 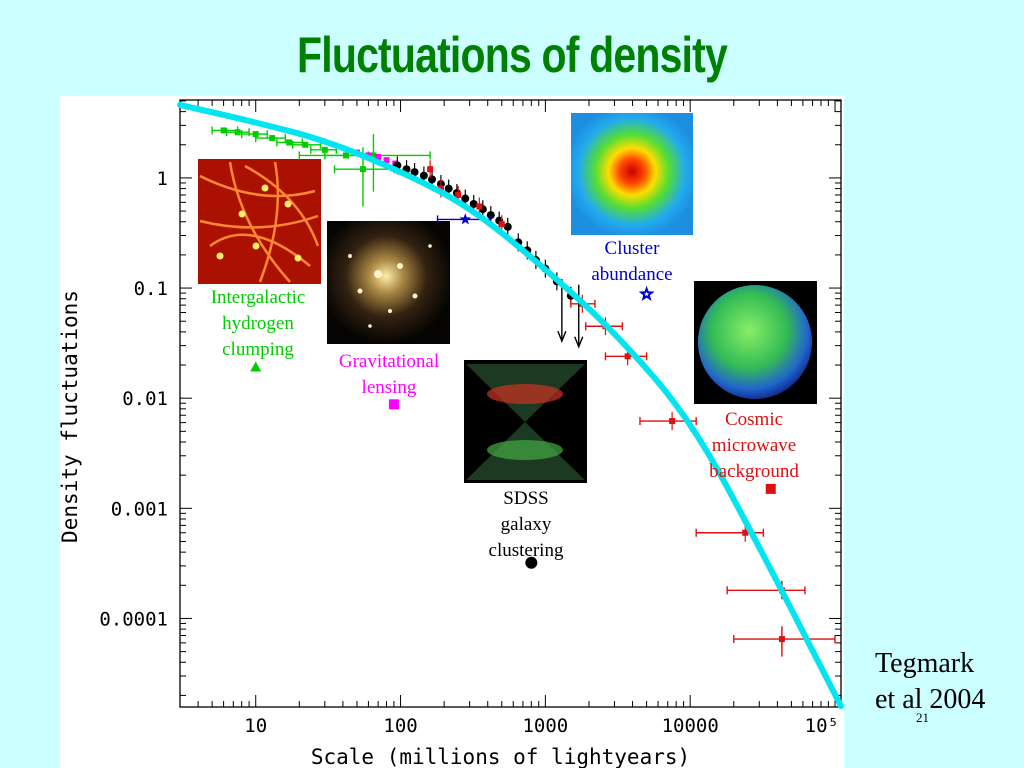 I want to click on cluster-image-map, so click(x=632, y=174).